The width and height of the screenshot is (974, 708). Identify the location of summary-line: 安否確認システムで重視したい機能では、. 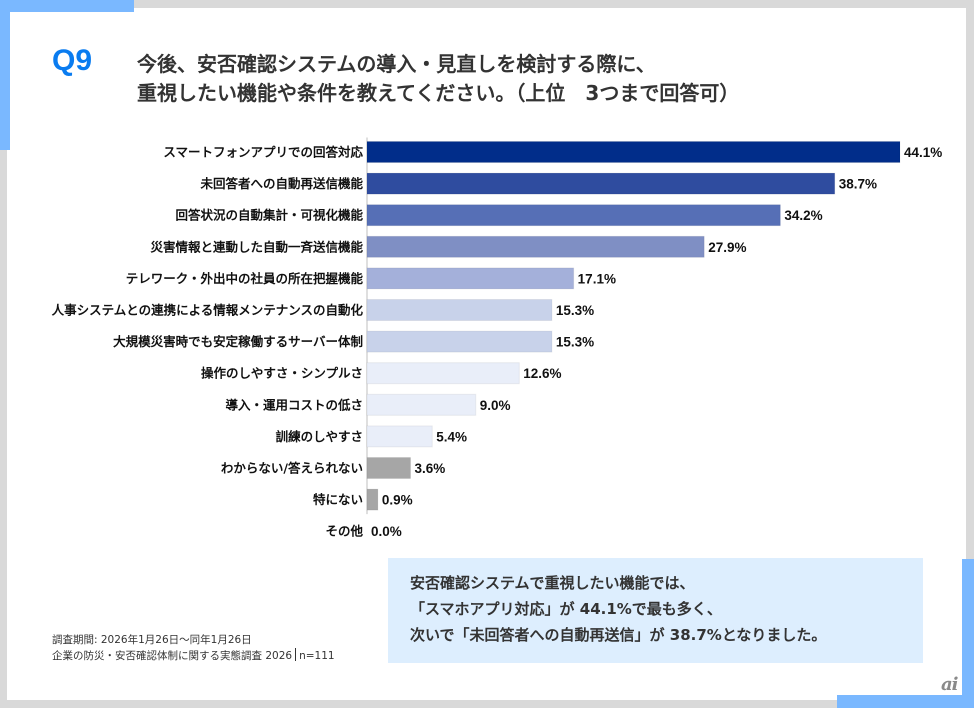
(552, 583).